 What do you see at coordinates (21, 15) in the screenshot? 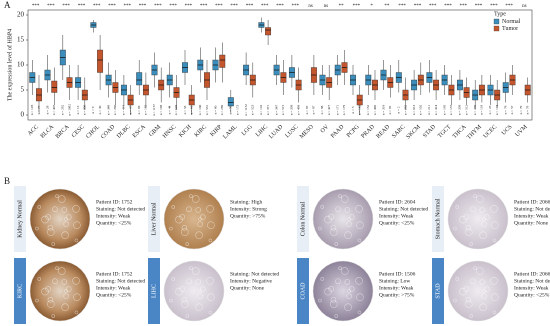
I see `y-tick-label: 20` at bounding box center [21, 15].